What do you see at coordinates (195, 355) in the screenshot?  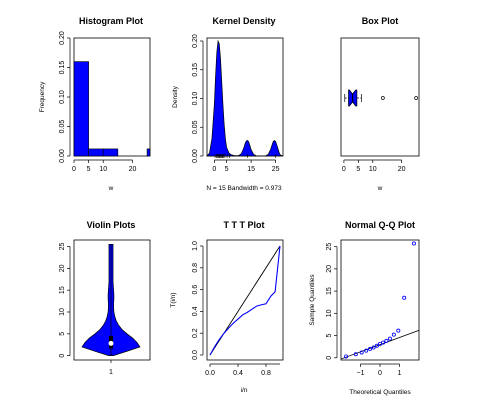 I see `y-tick-label: 0.0` at bounding box center [195, 355].